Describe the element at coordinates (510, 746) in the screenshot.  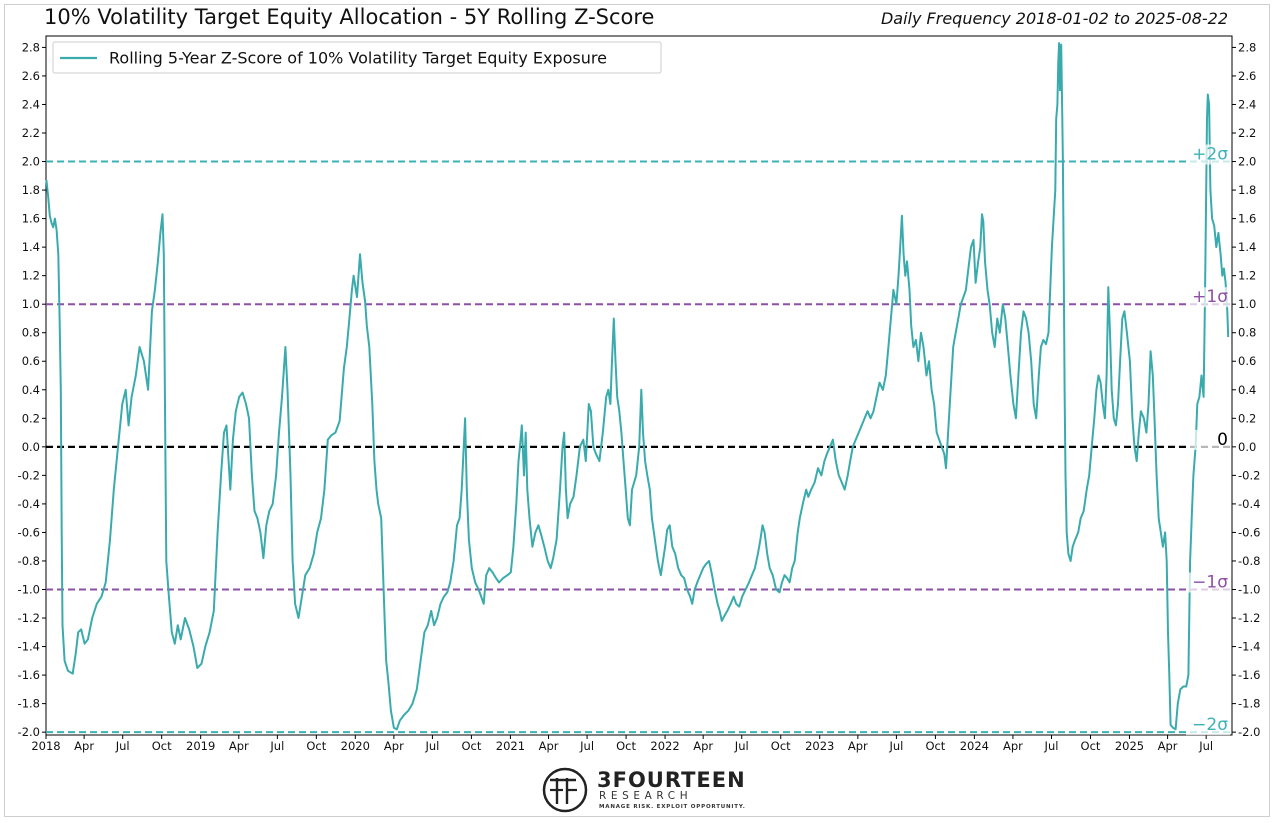
I see `x-tick-label: 2021` at that location.